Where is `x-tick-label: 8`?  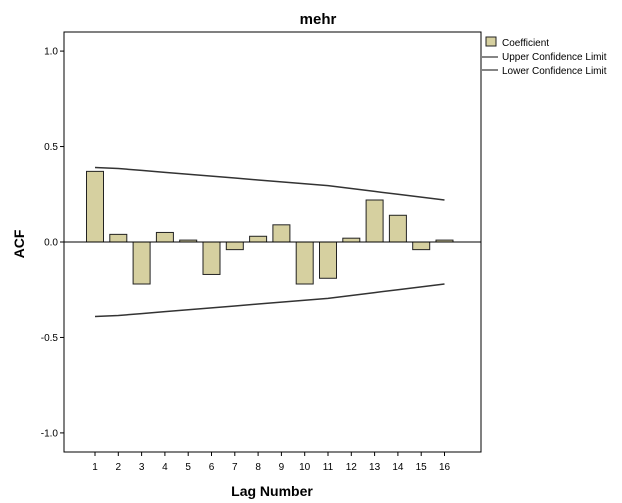
x-tick-label: 8 is located at coordinates (258, 467).